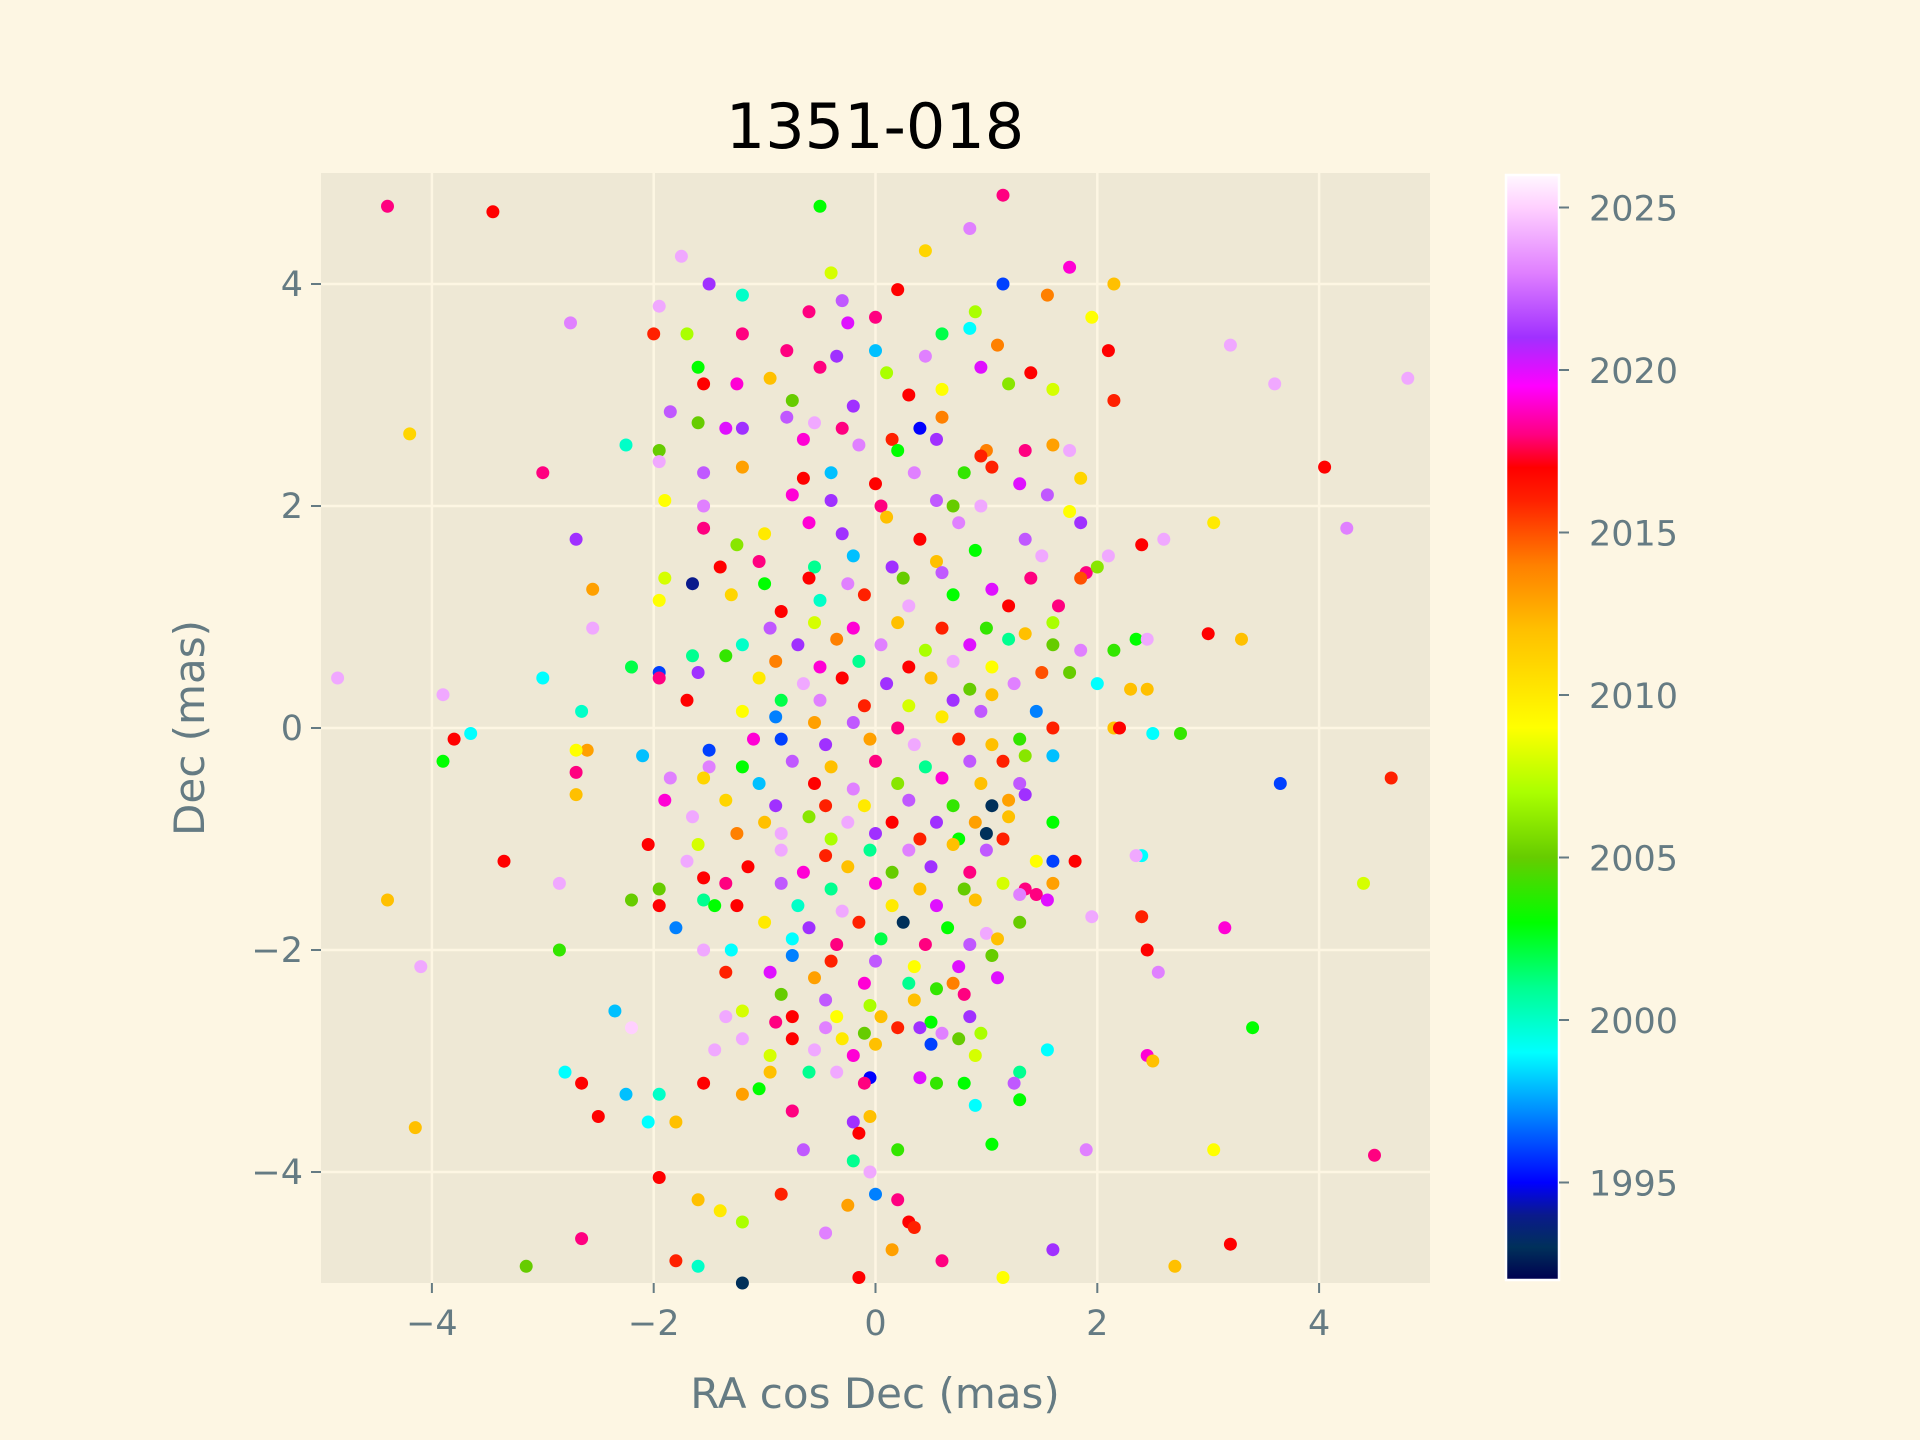 Image resolution: width=1920 pixels, height=1440 pixels. Describe the element at coordinates (1532, 727) in the screenshot. I see `colorbar-frame` at that location.